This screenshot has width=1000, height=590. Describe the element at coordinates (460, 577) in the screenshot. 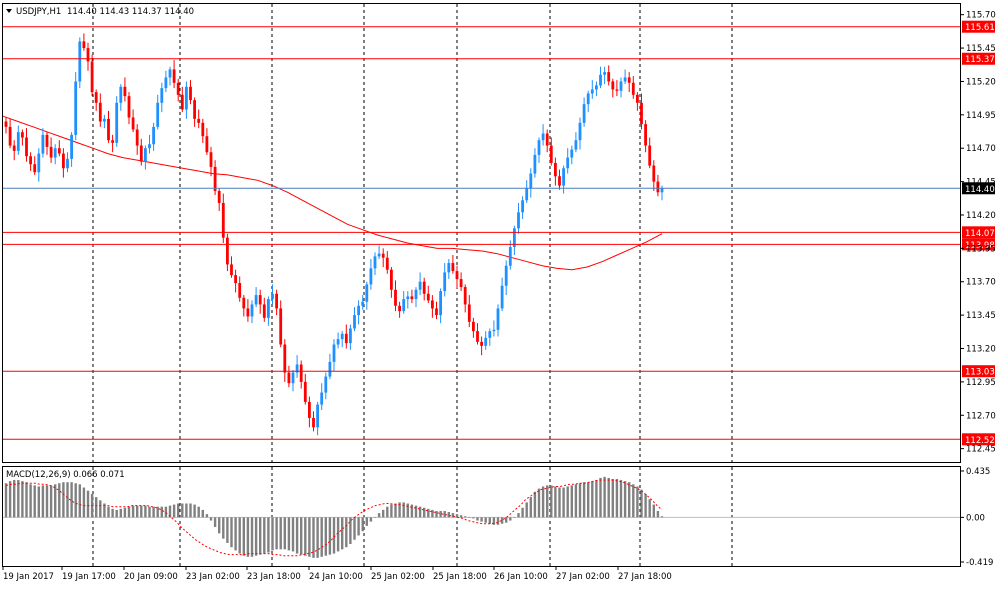

I see `time-tick-label: 25 Jan 18:00` at that location.